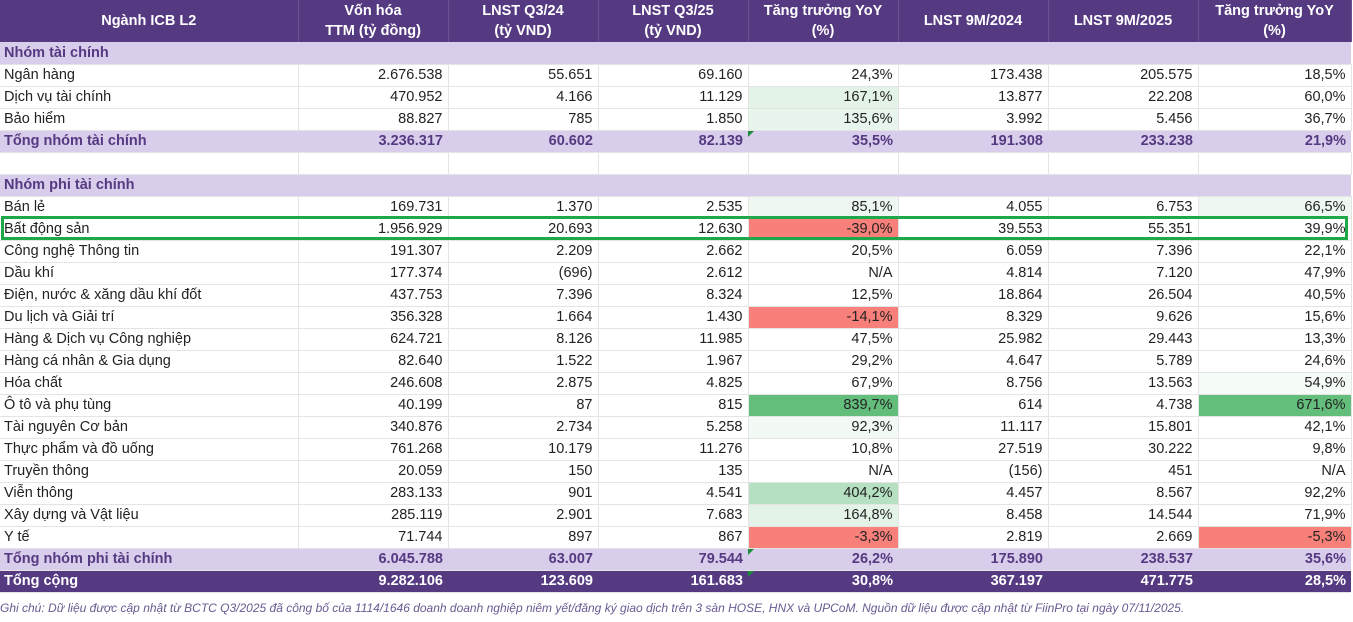 The image size is (1353, 622). I want to click on yoy-9m-cell: 60,0%, so click(1275, 97).